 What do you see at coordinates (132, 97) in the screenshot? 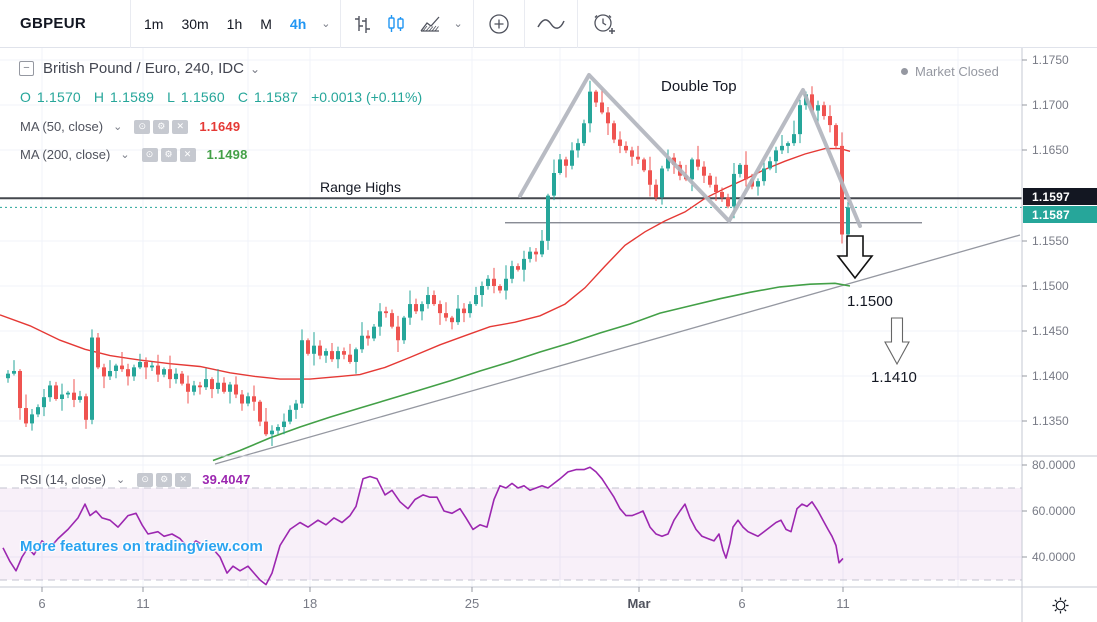
I see `high-value: 1.1589` at bounding box center [132, 97].